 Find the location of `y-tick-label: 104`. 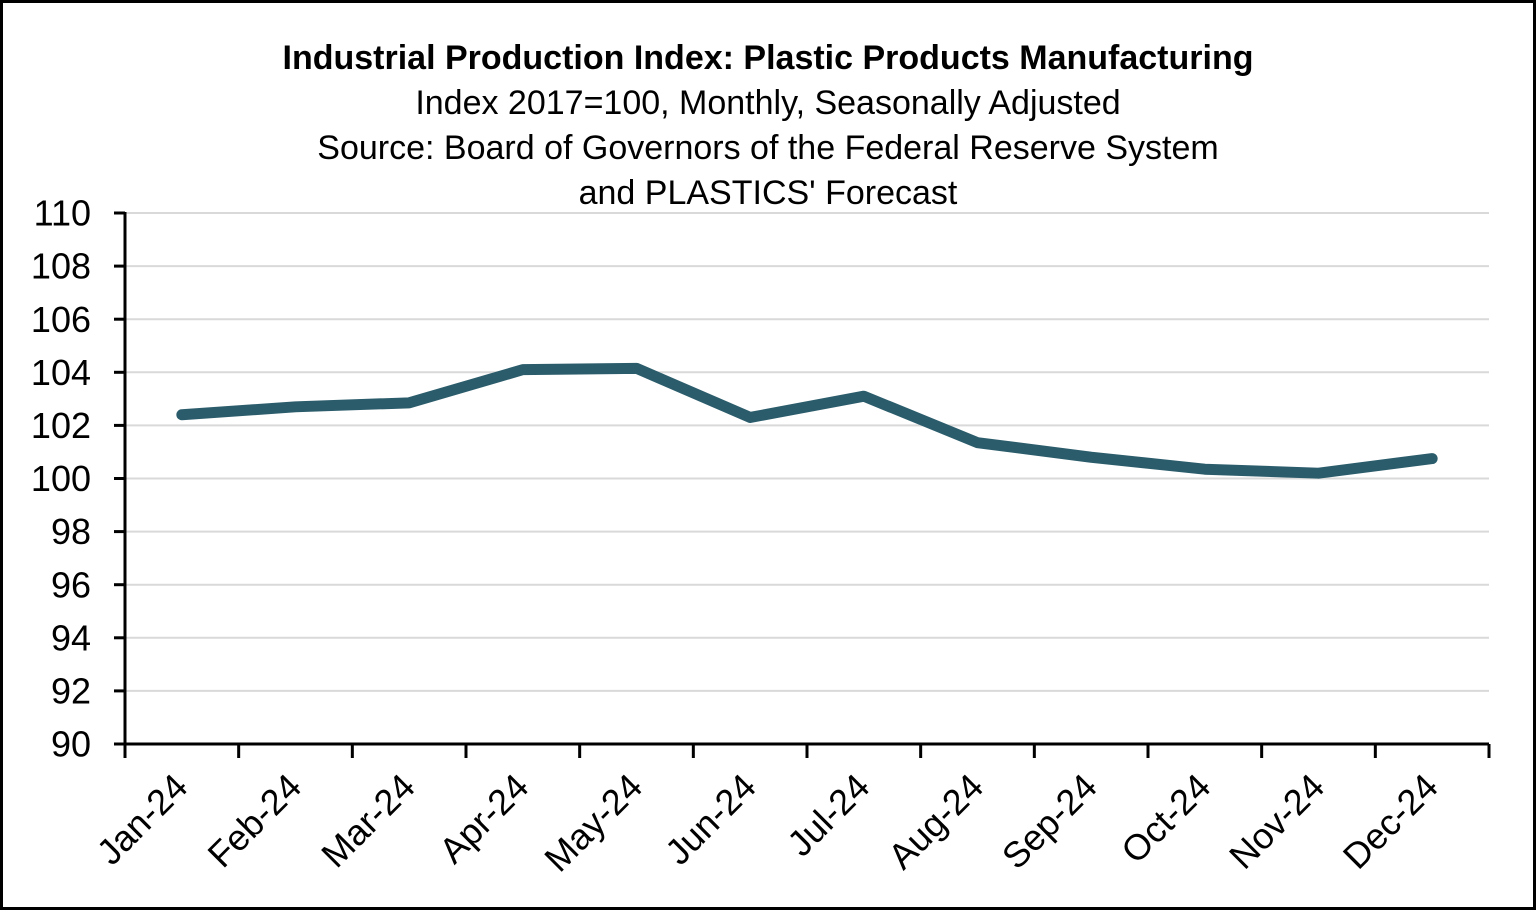

y-tick-label: 104 is located at coordinates (61, 372).